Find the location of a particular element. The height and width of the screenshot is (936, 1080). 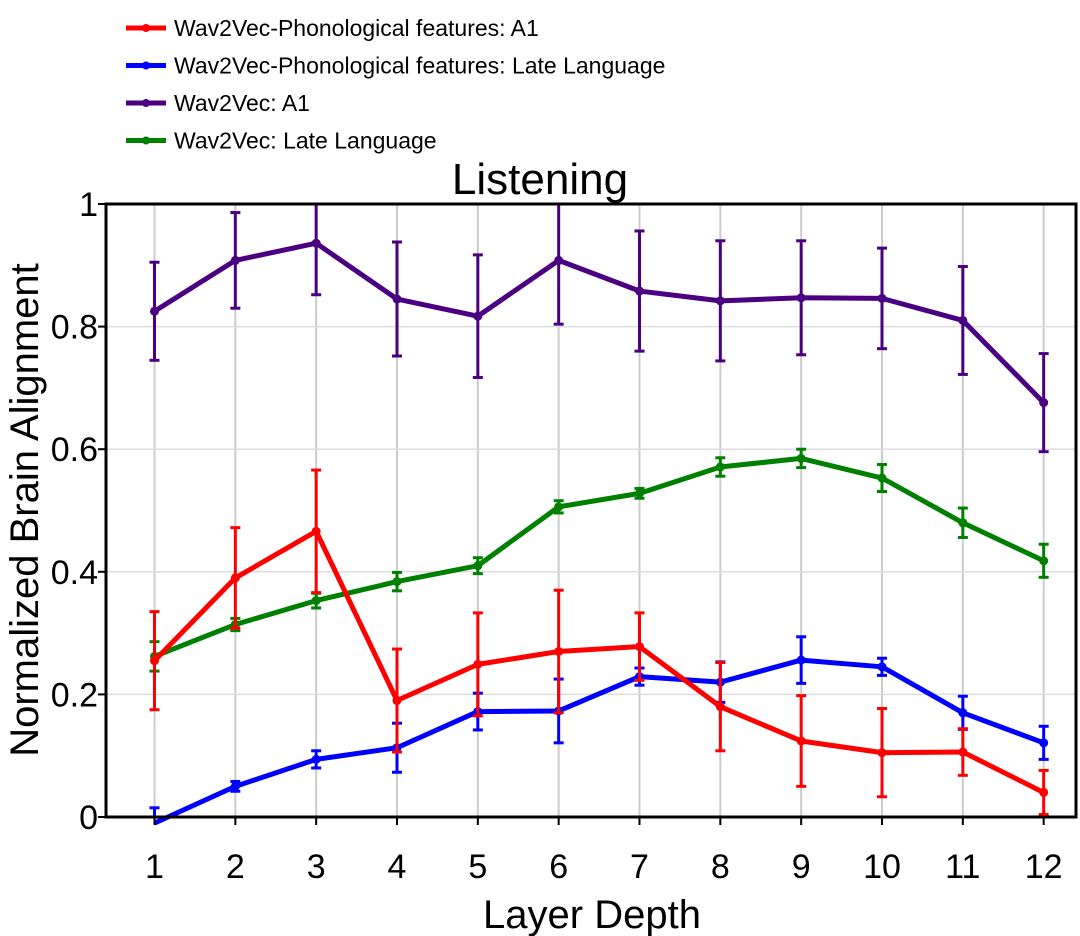

x-tick-label-11: 11 is located at coordinates (962, 867).